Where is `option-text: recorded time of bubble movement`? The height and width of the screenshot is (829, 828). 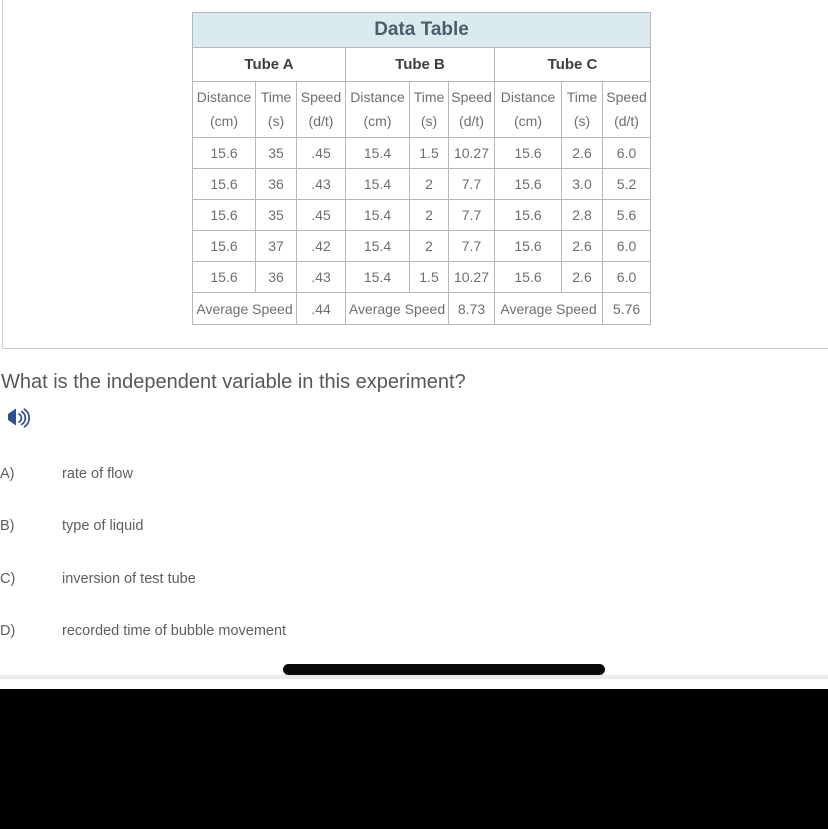
option-text: recorded time of bubble movement is located at coordinates (174, 631).